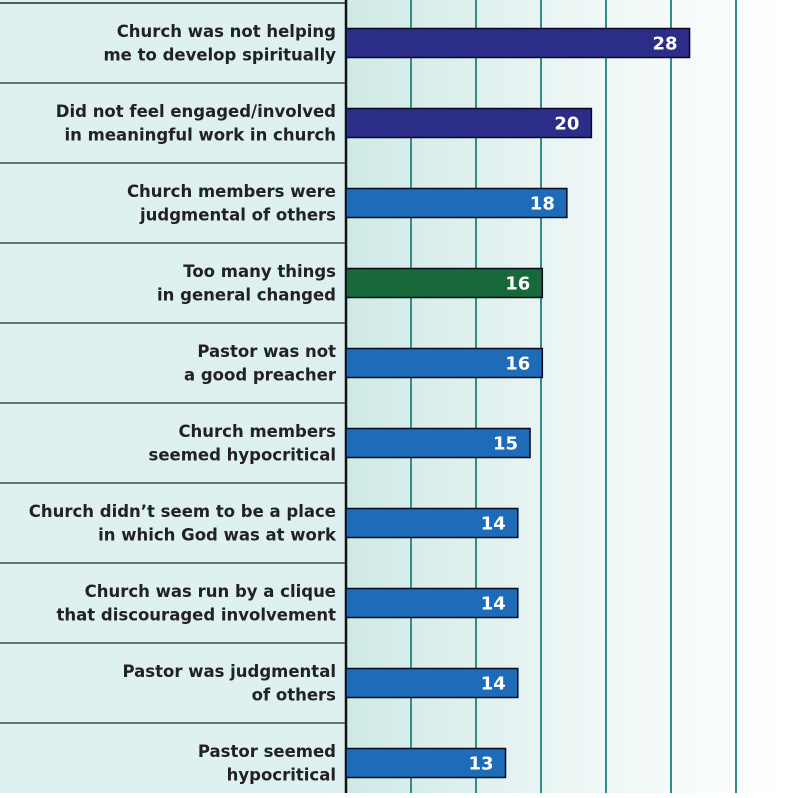 This screenshot has height=798, width=790. I want to click on category-label: of others, so click(294, 695).